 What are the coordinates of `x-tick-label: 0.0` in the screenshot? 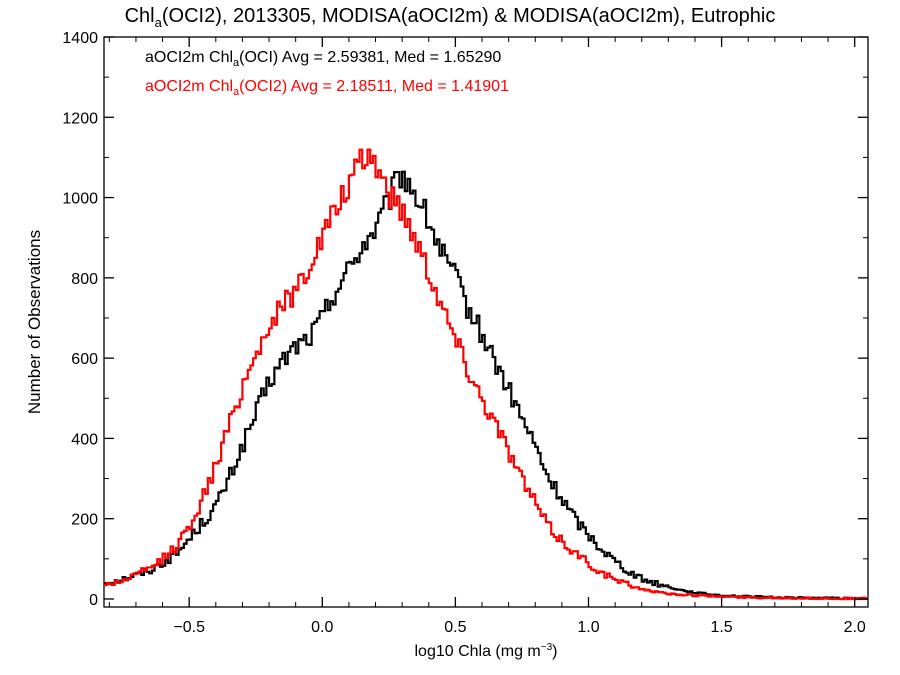 It's located at (322, 627).